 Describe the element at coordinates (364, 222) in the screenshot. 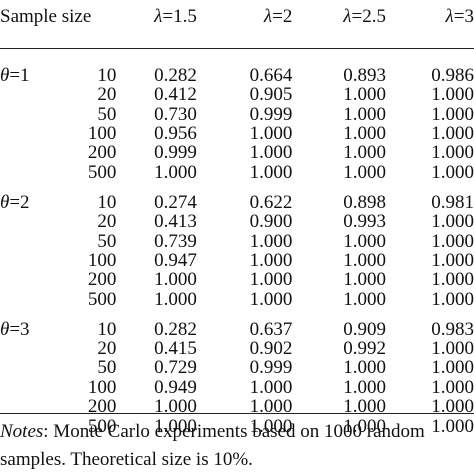

I see `power-value-cell: 0.993` at that location.